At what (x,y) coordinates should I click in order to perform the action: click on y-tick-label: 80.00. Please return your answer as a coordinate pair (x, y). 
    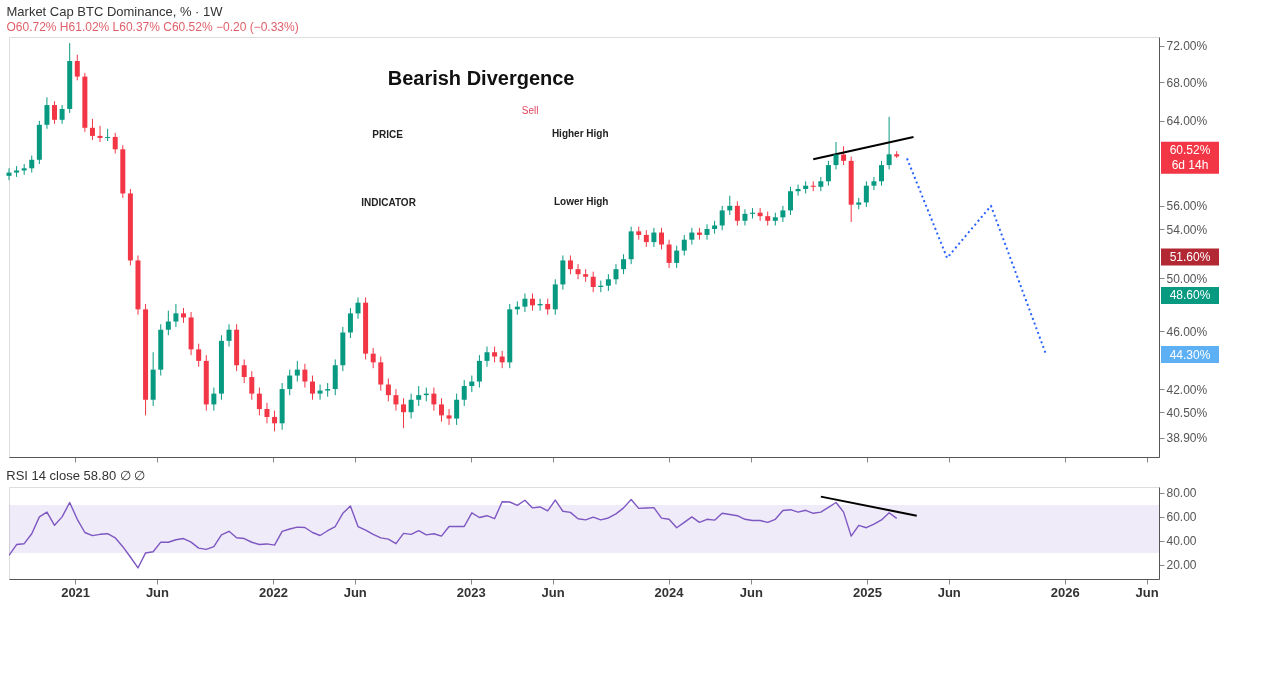
    Looking at the image, I should click on (1181, 493).